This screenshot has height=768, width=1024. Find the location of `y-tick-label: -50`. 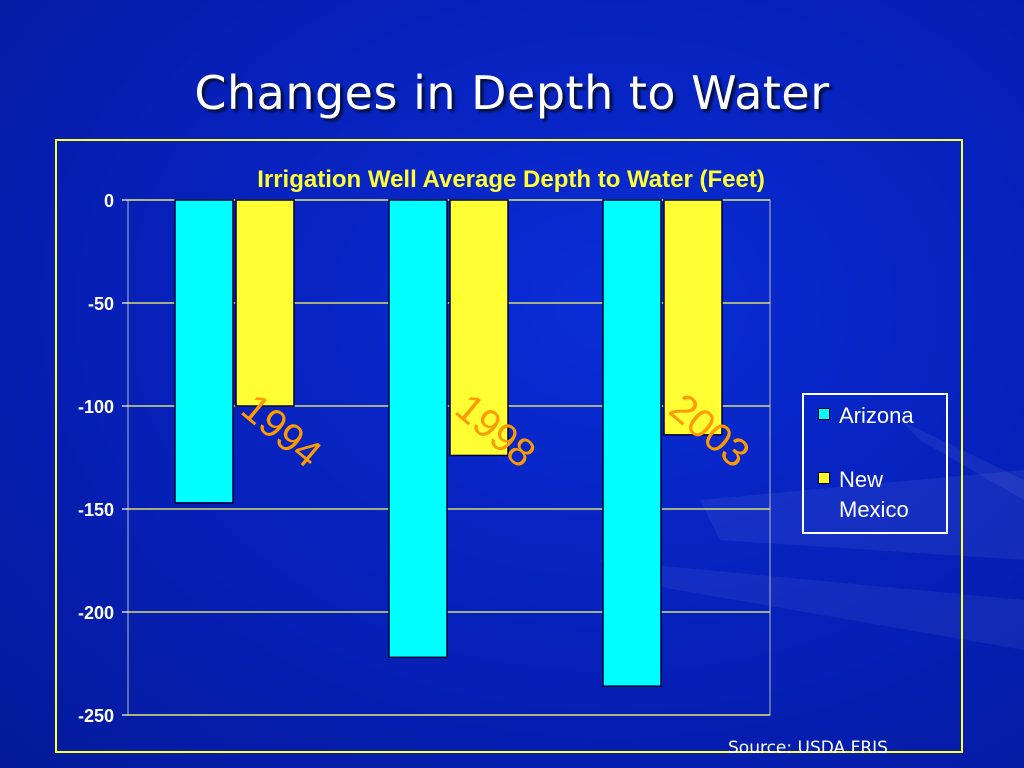

y-tick-label: -50 is located at coordinates (101, 304).